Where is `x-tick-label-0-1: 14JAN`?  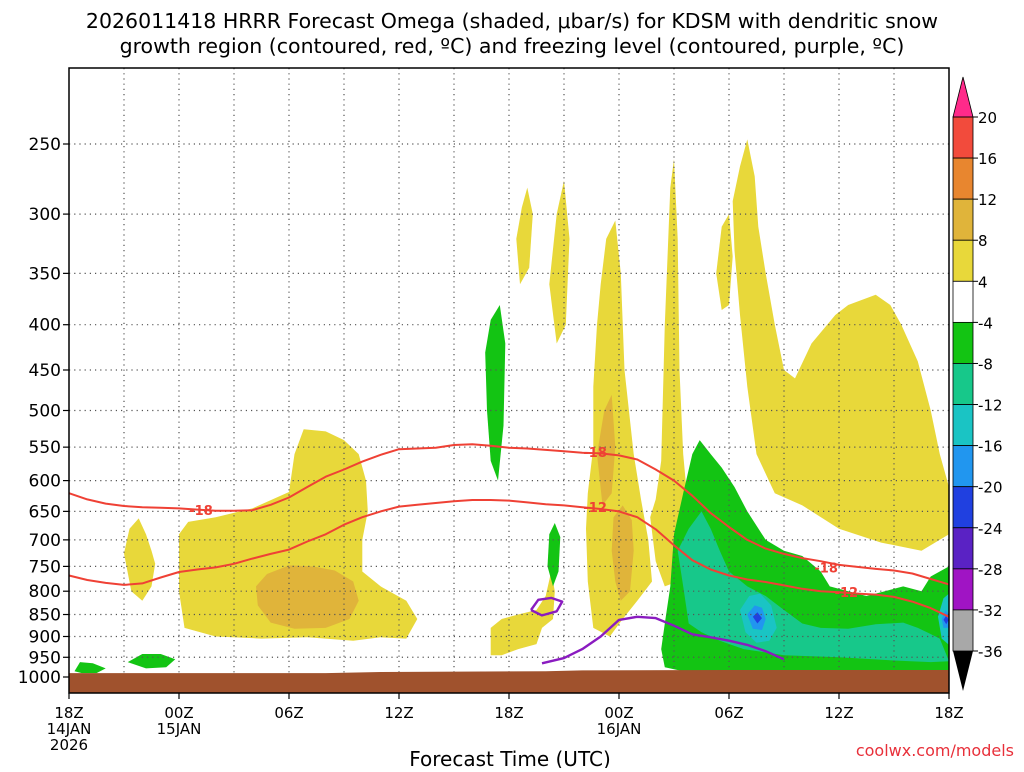
x-tick-label-0-1: 14JAN is located at coordinates (69, 729).